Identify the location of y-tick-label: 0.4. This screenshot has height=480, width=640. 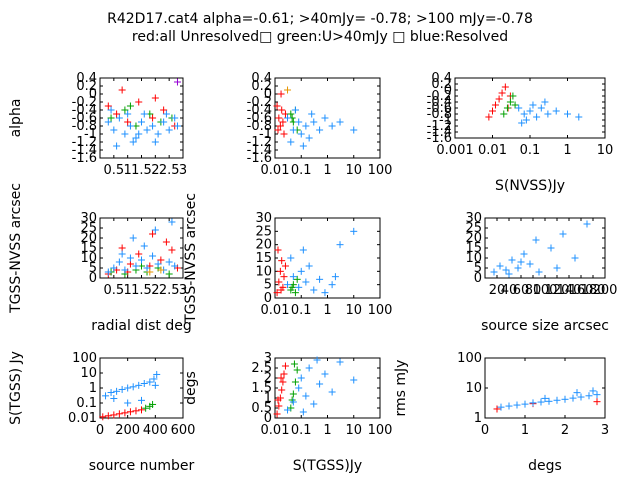
(441, 78).